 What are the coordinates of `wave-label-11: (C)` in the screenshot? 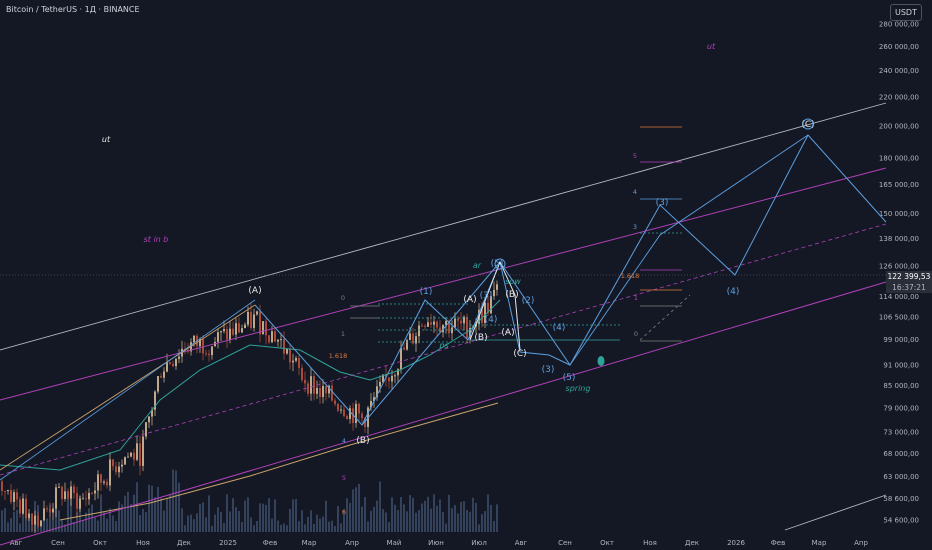 It's located at (519, 354).